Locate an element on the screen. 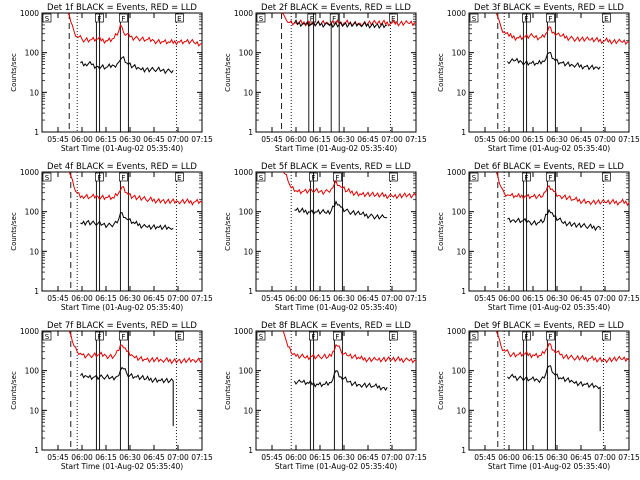  chart-title: Det 3f BLACK = Events, RED = LLD is located at coordinates (549, 8).